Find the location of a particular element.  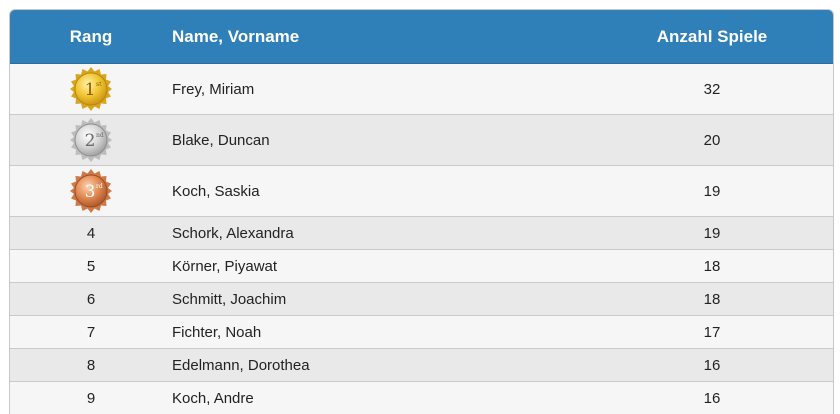

rank-cell: 8 is located at coordinates (91, 365).